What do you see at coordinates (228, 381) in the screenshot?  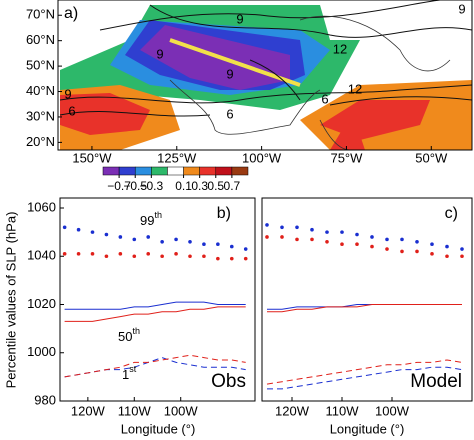 I see `panel-tag: Obs` at bounding box center [228, 381].